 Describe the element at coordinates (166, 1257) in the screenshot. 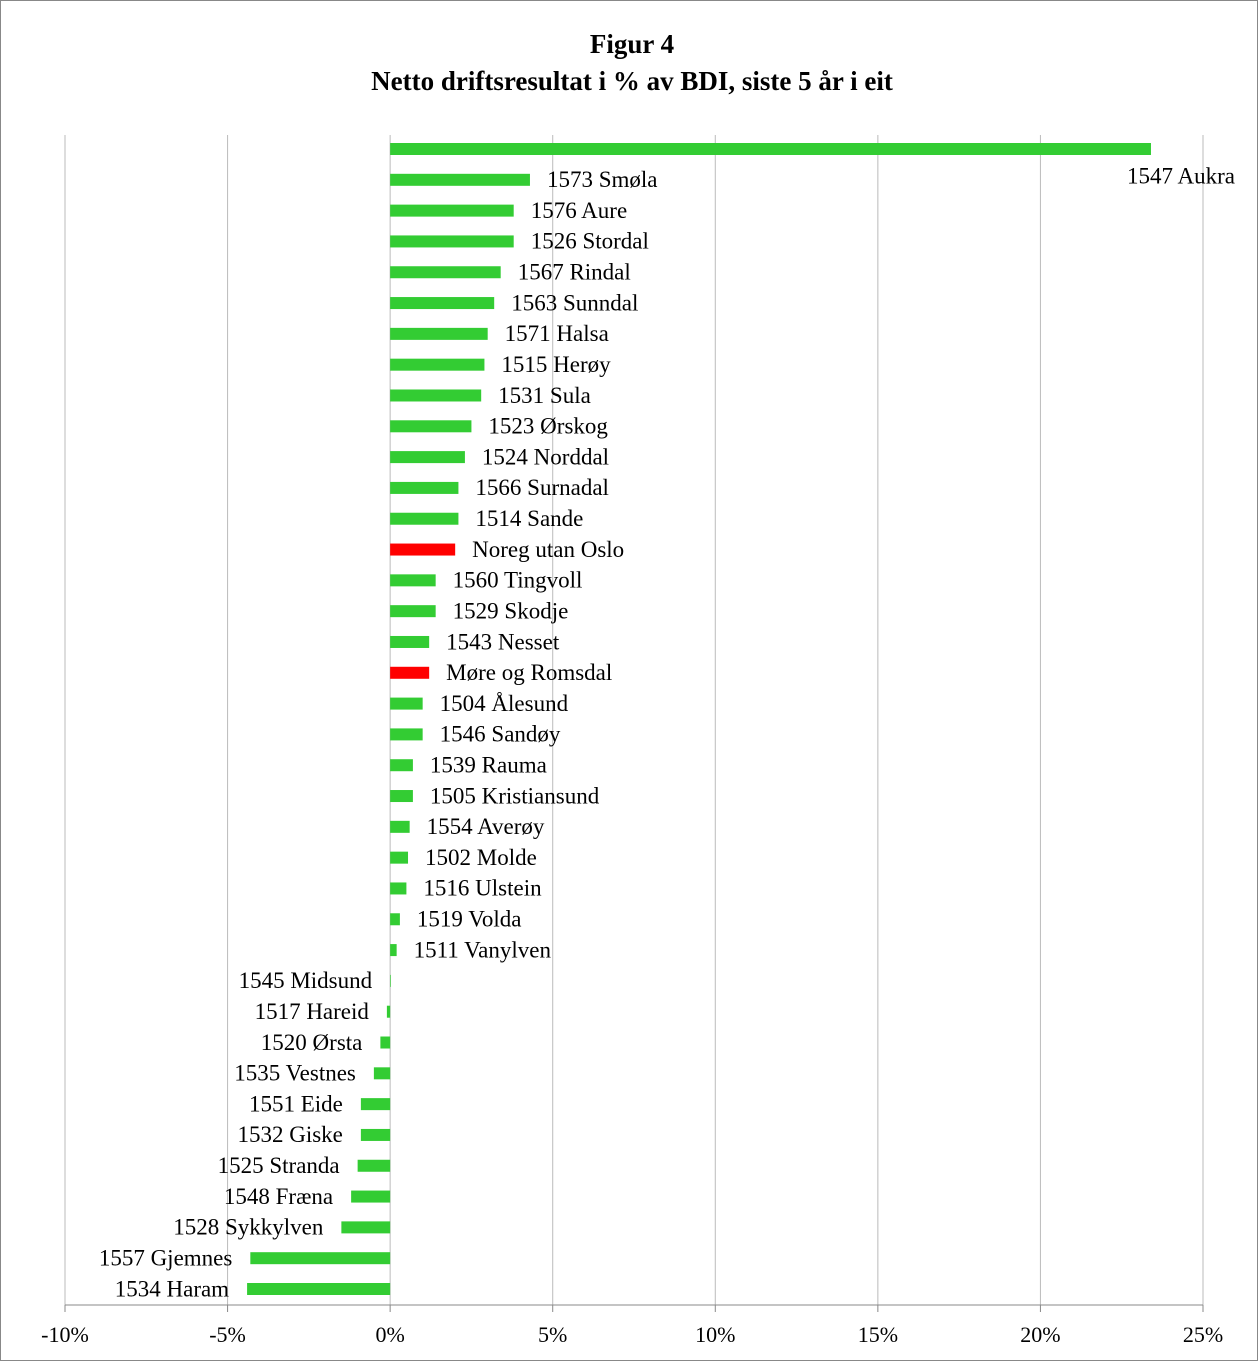

I see `bar-label: 1557 Gjemnes` at that location.